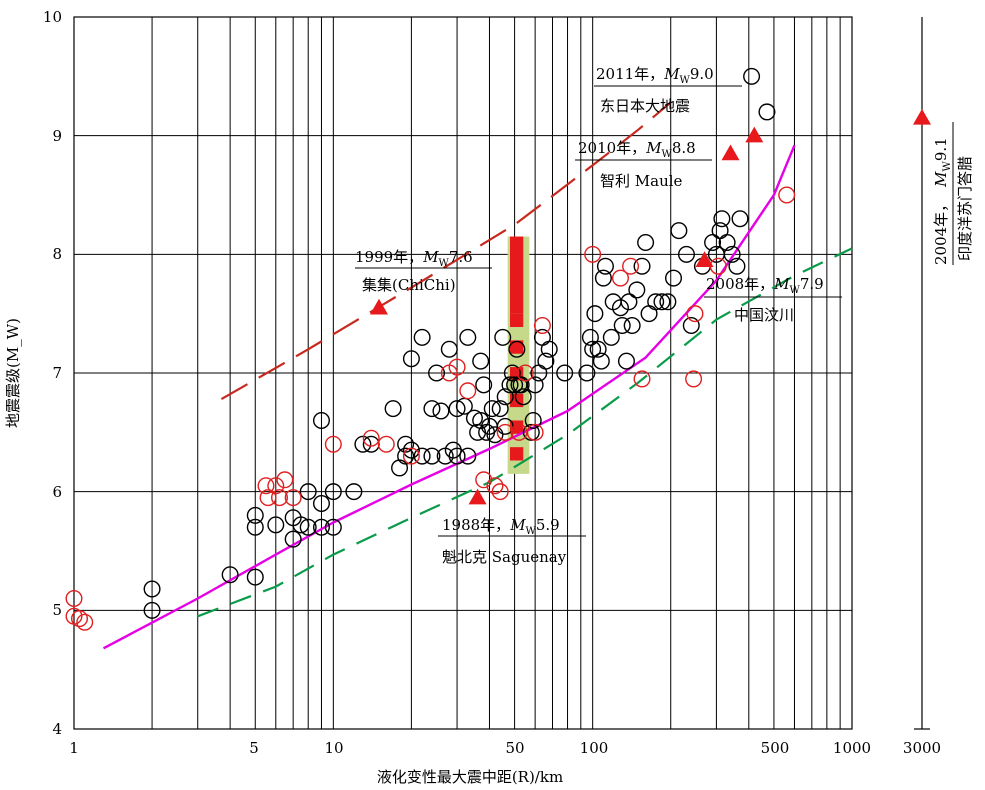 The width and height of the screenshot is (985, 790). I want to click on x-tick-label: 500, so click(775, 748).